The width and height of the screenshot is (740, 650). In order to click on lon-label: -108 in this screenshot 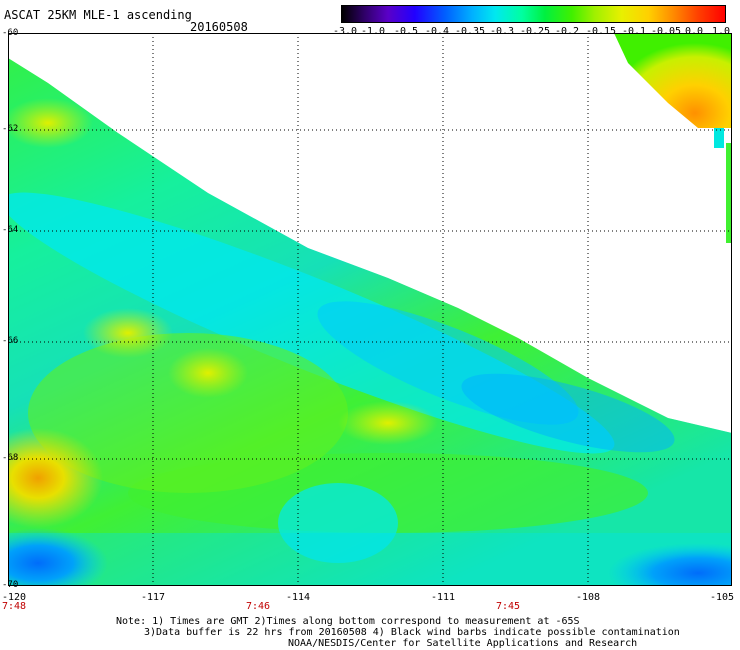, I will do `click(588, 597)`.